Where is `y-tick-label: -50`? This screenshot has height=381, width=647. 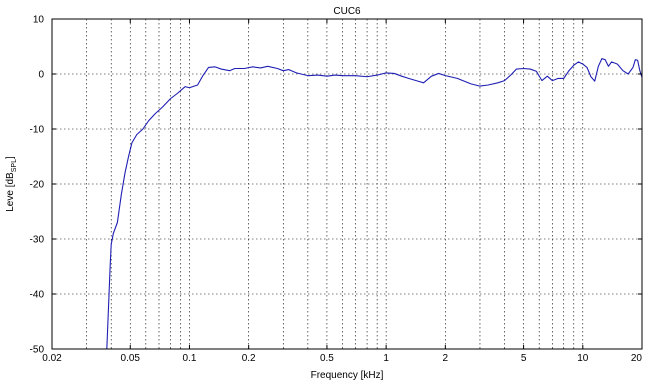
y-tick-label: -50 is located at coordinates (37, 350).